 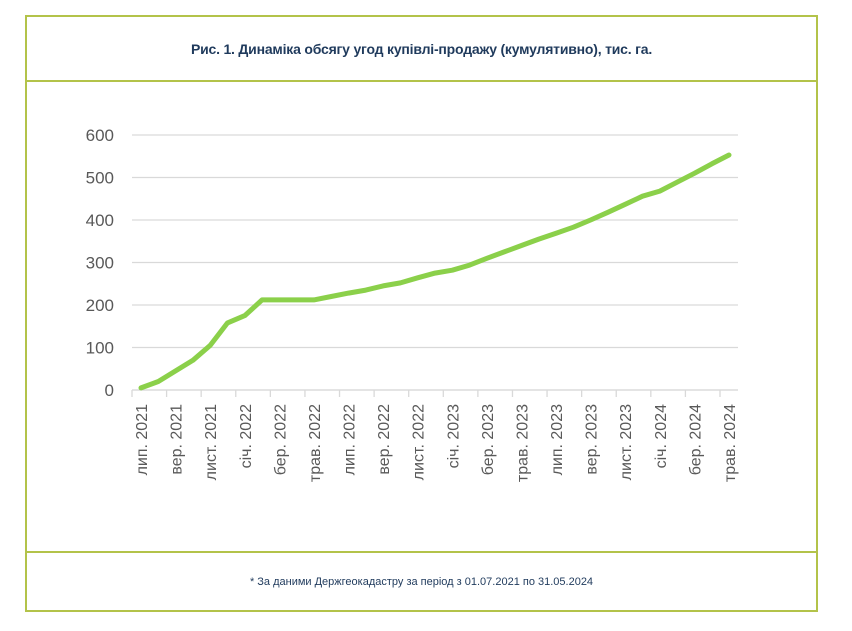 I want to click on y-tick-label-0: 0, so click(x=109, y=390).